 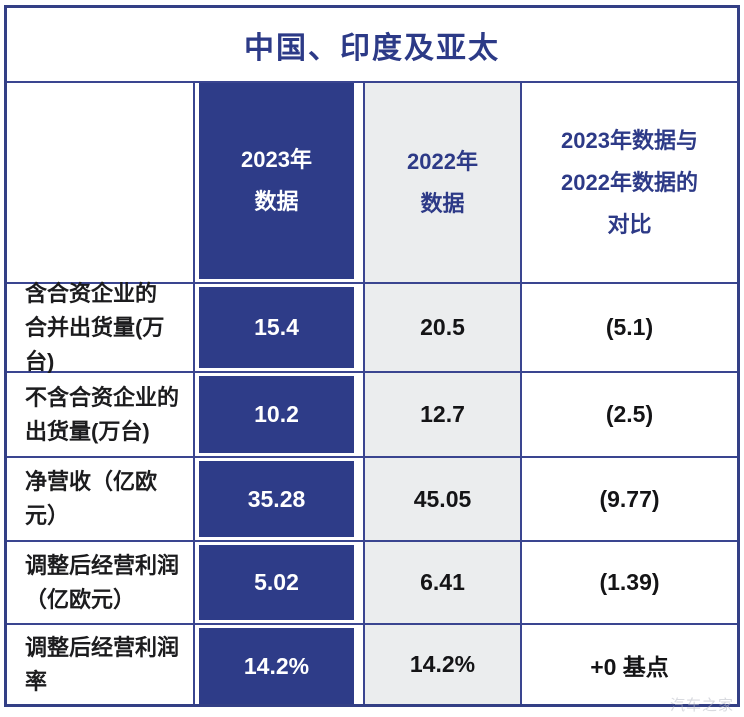 I want to click on value-2023: 15.4, so click(x=279, y=327).